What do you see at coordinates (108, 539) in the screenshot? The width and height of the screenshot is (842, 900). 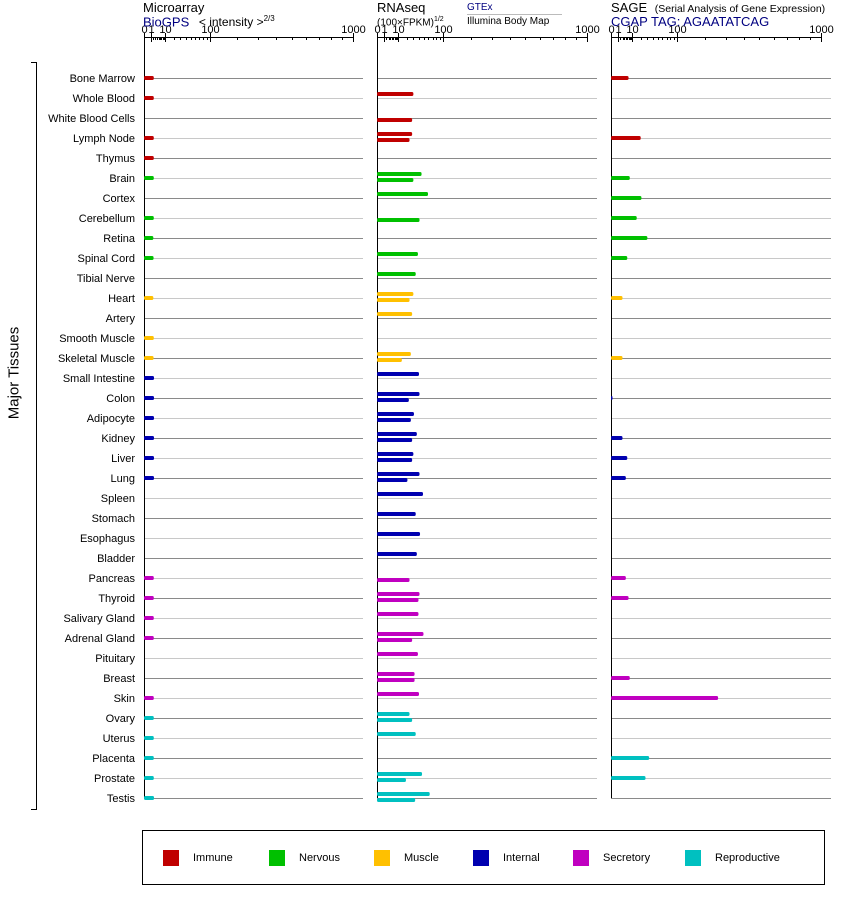 I see `category-label: Esophagus` at bounding box center [108, 539].